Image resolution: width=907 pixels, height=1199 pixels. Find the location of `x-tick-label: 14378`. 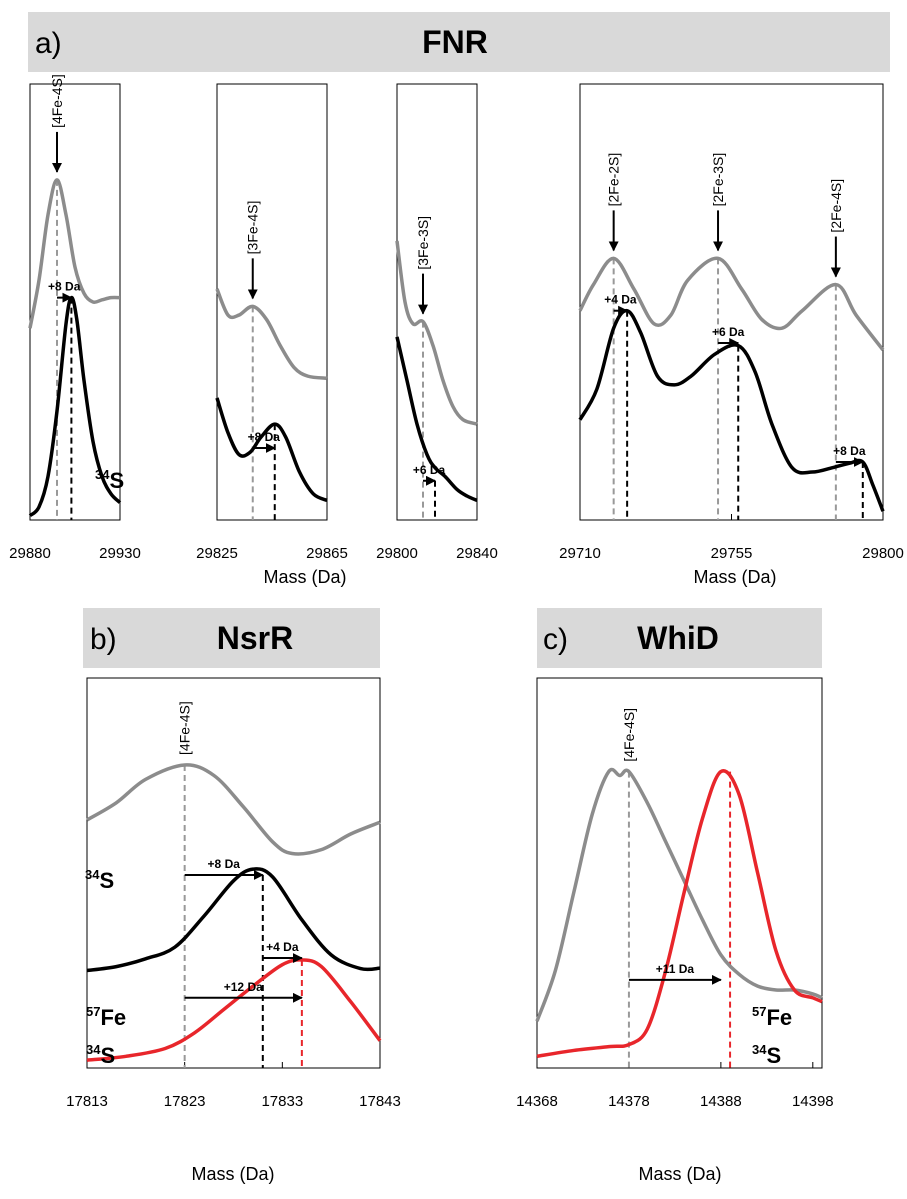

x-tick-label: 14378 is located at coordinates (629, 1101).